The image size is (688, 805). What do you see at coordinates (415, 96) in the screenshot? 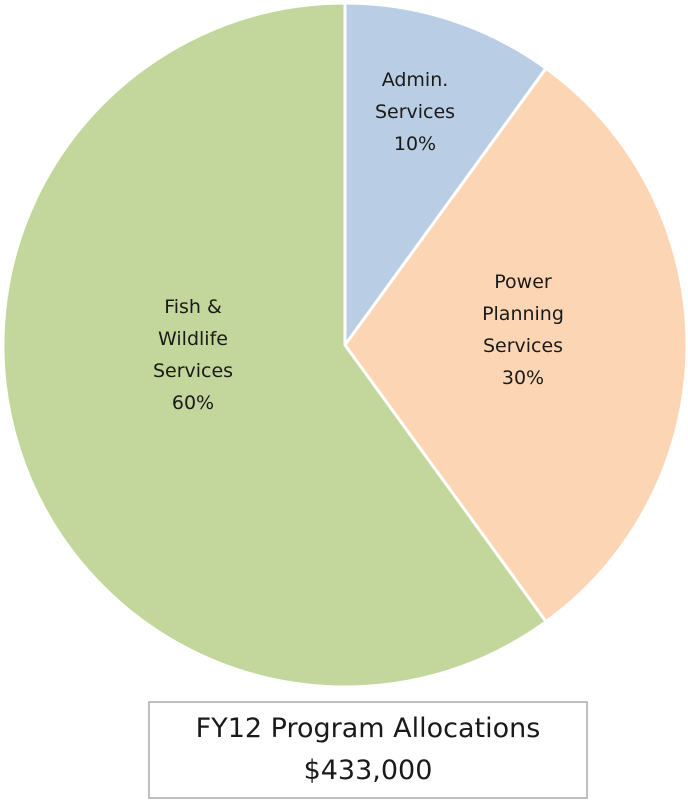
I see `category-label: Admin. Services` at bounding box center [415, 96].